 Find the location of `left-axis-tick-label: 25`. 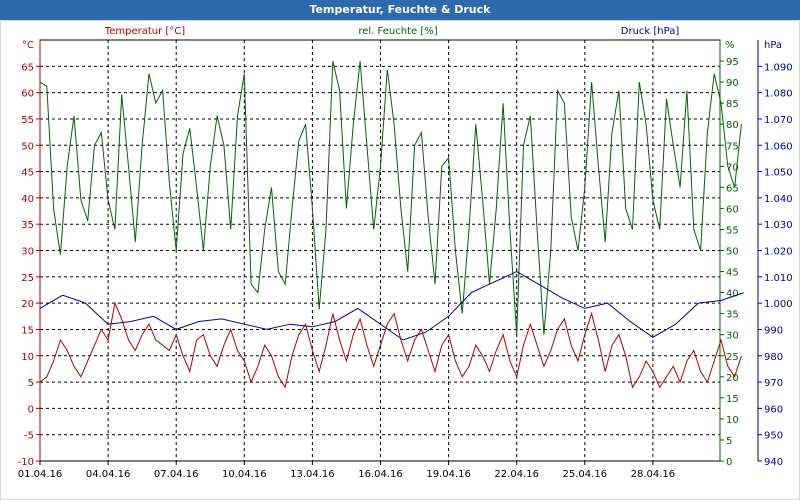

left-axis-tick-label: 25 is located at coordinates (27, 278).